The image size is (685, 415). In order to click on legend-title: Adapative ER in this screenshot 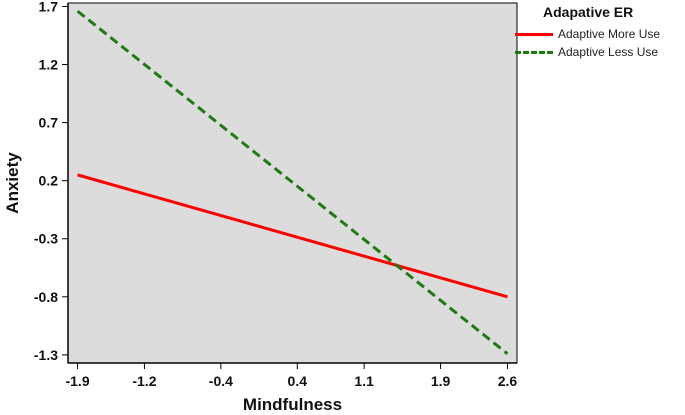, I will do `click(588, 12)`.